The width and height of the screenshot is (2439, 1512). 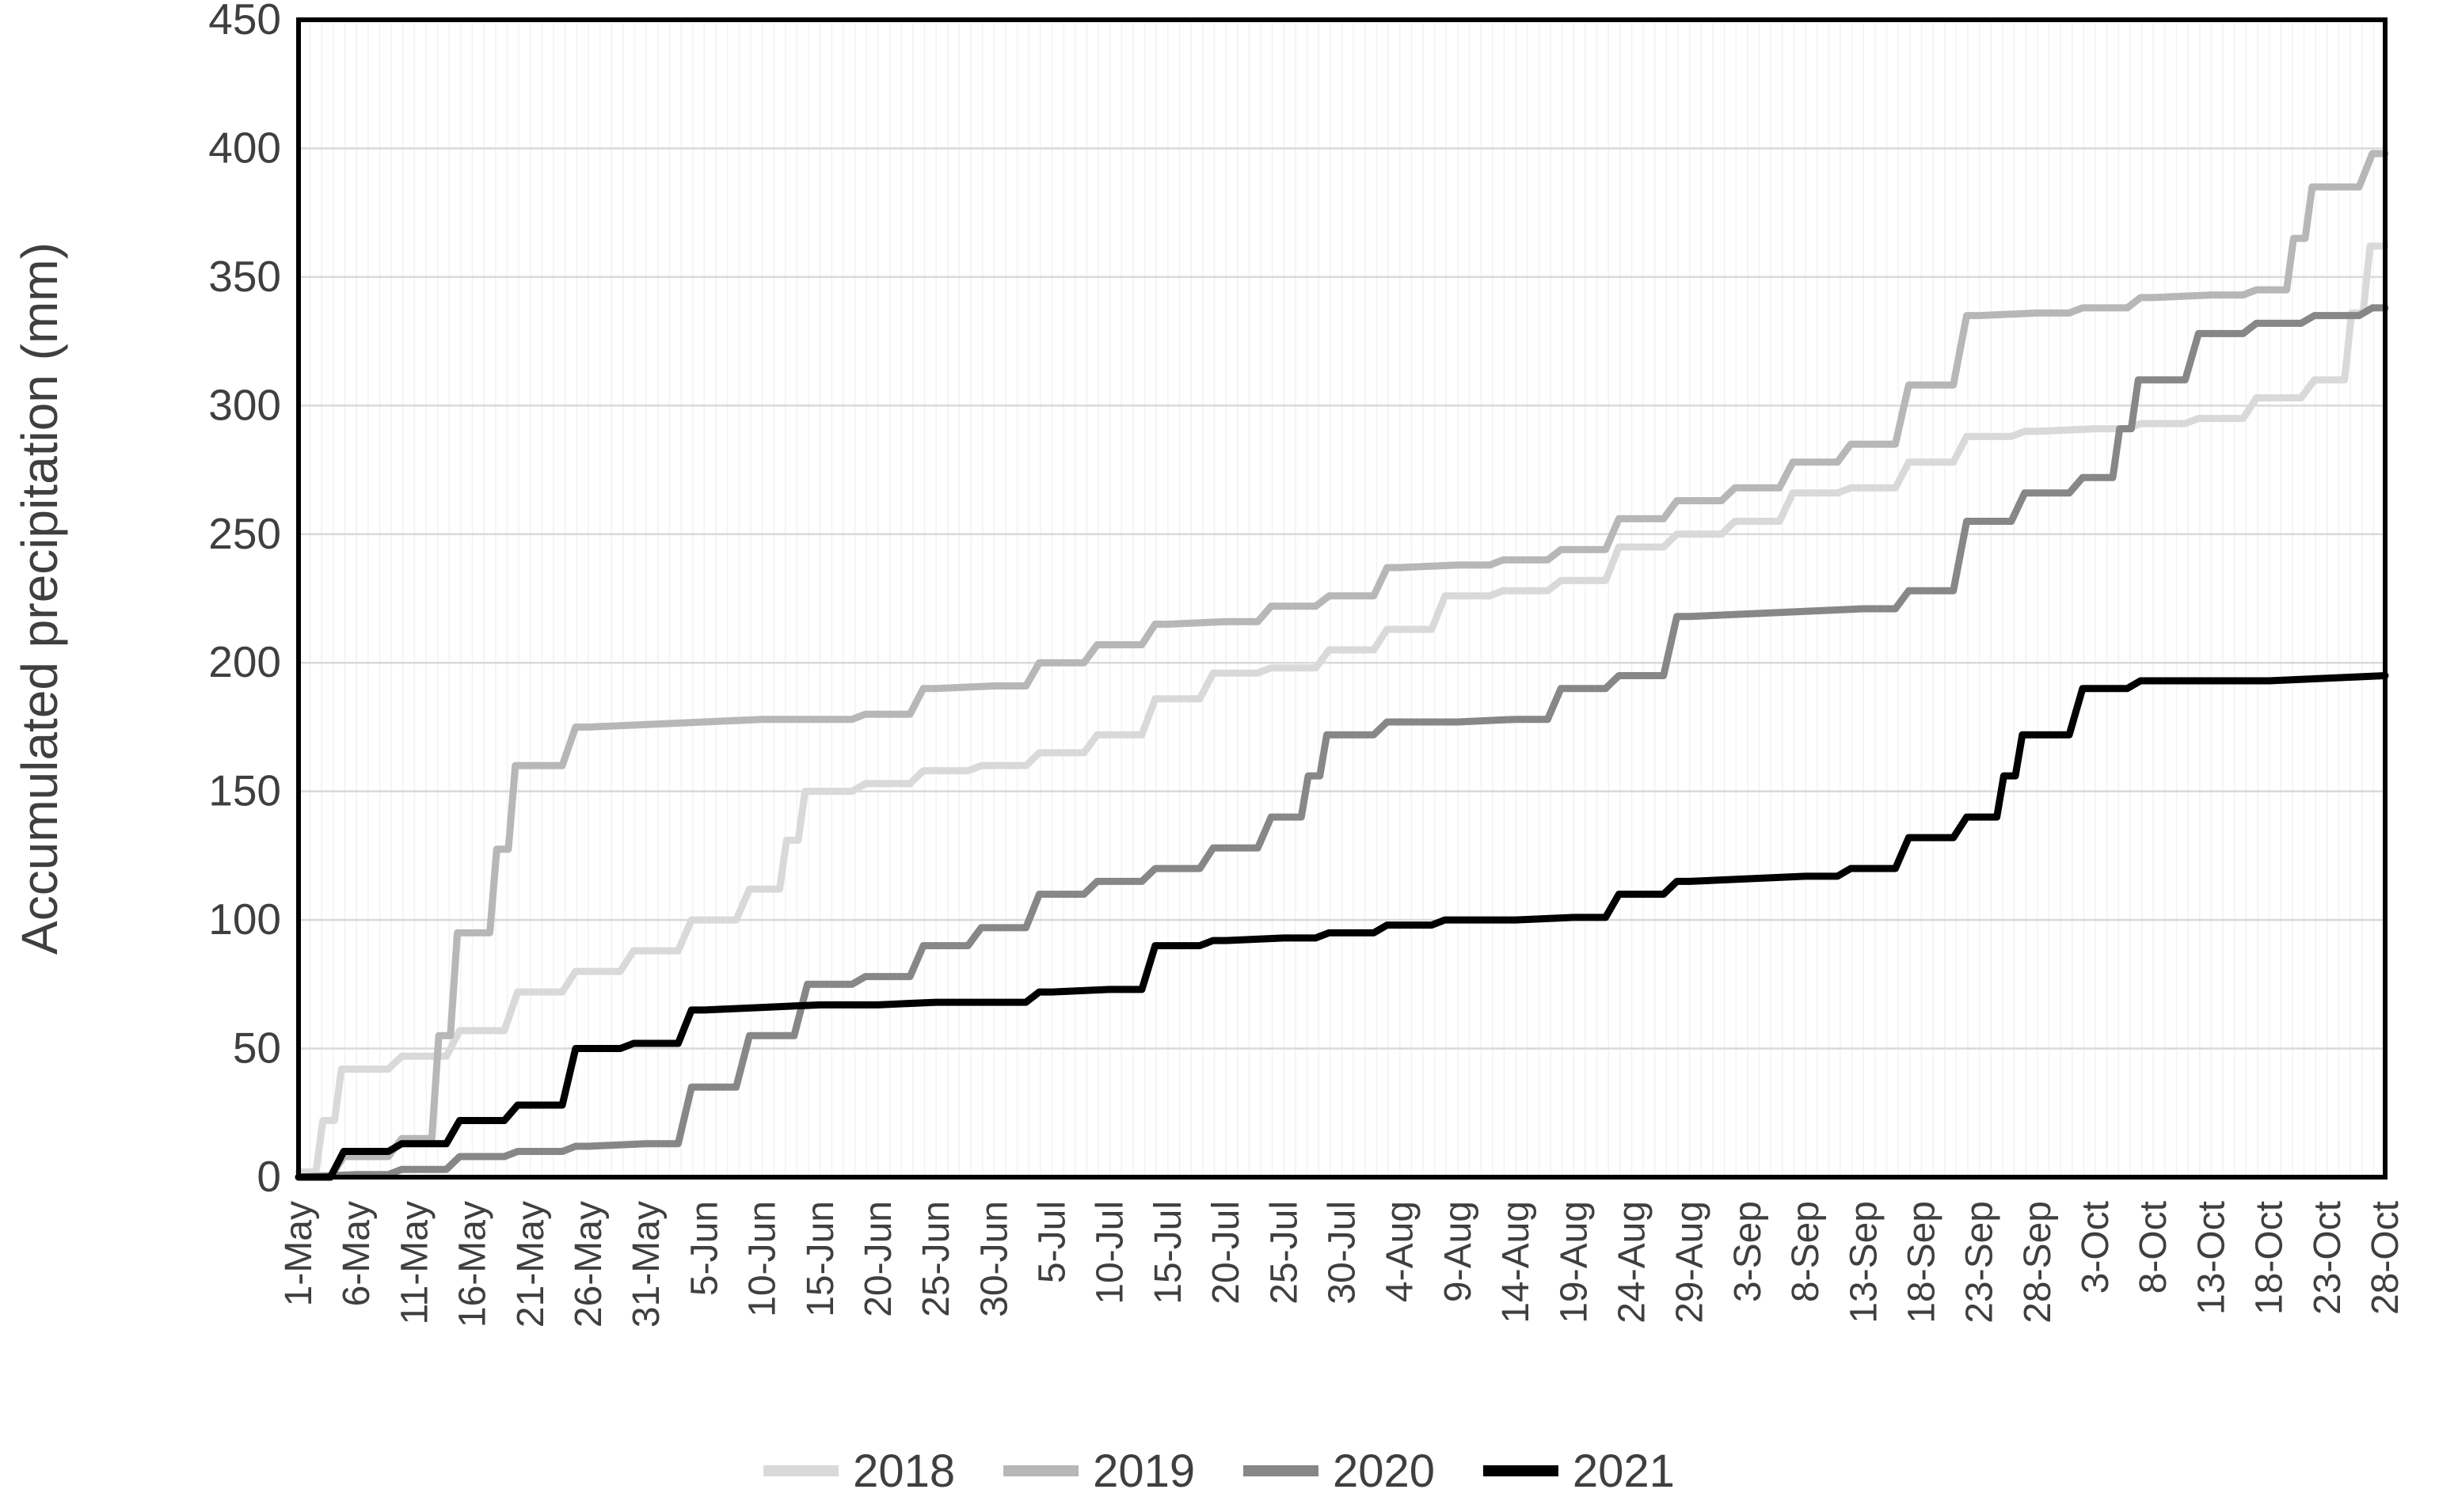 What do you see at coordinates (244, 147) in the screenshot?
I see `y-tick-label: 400` at bounding box center [244, 147].